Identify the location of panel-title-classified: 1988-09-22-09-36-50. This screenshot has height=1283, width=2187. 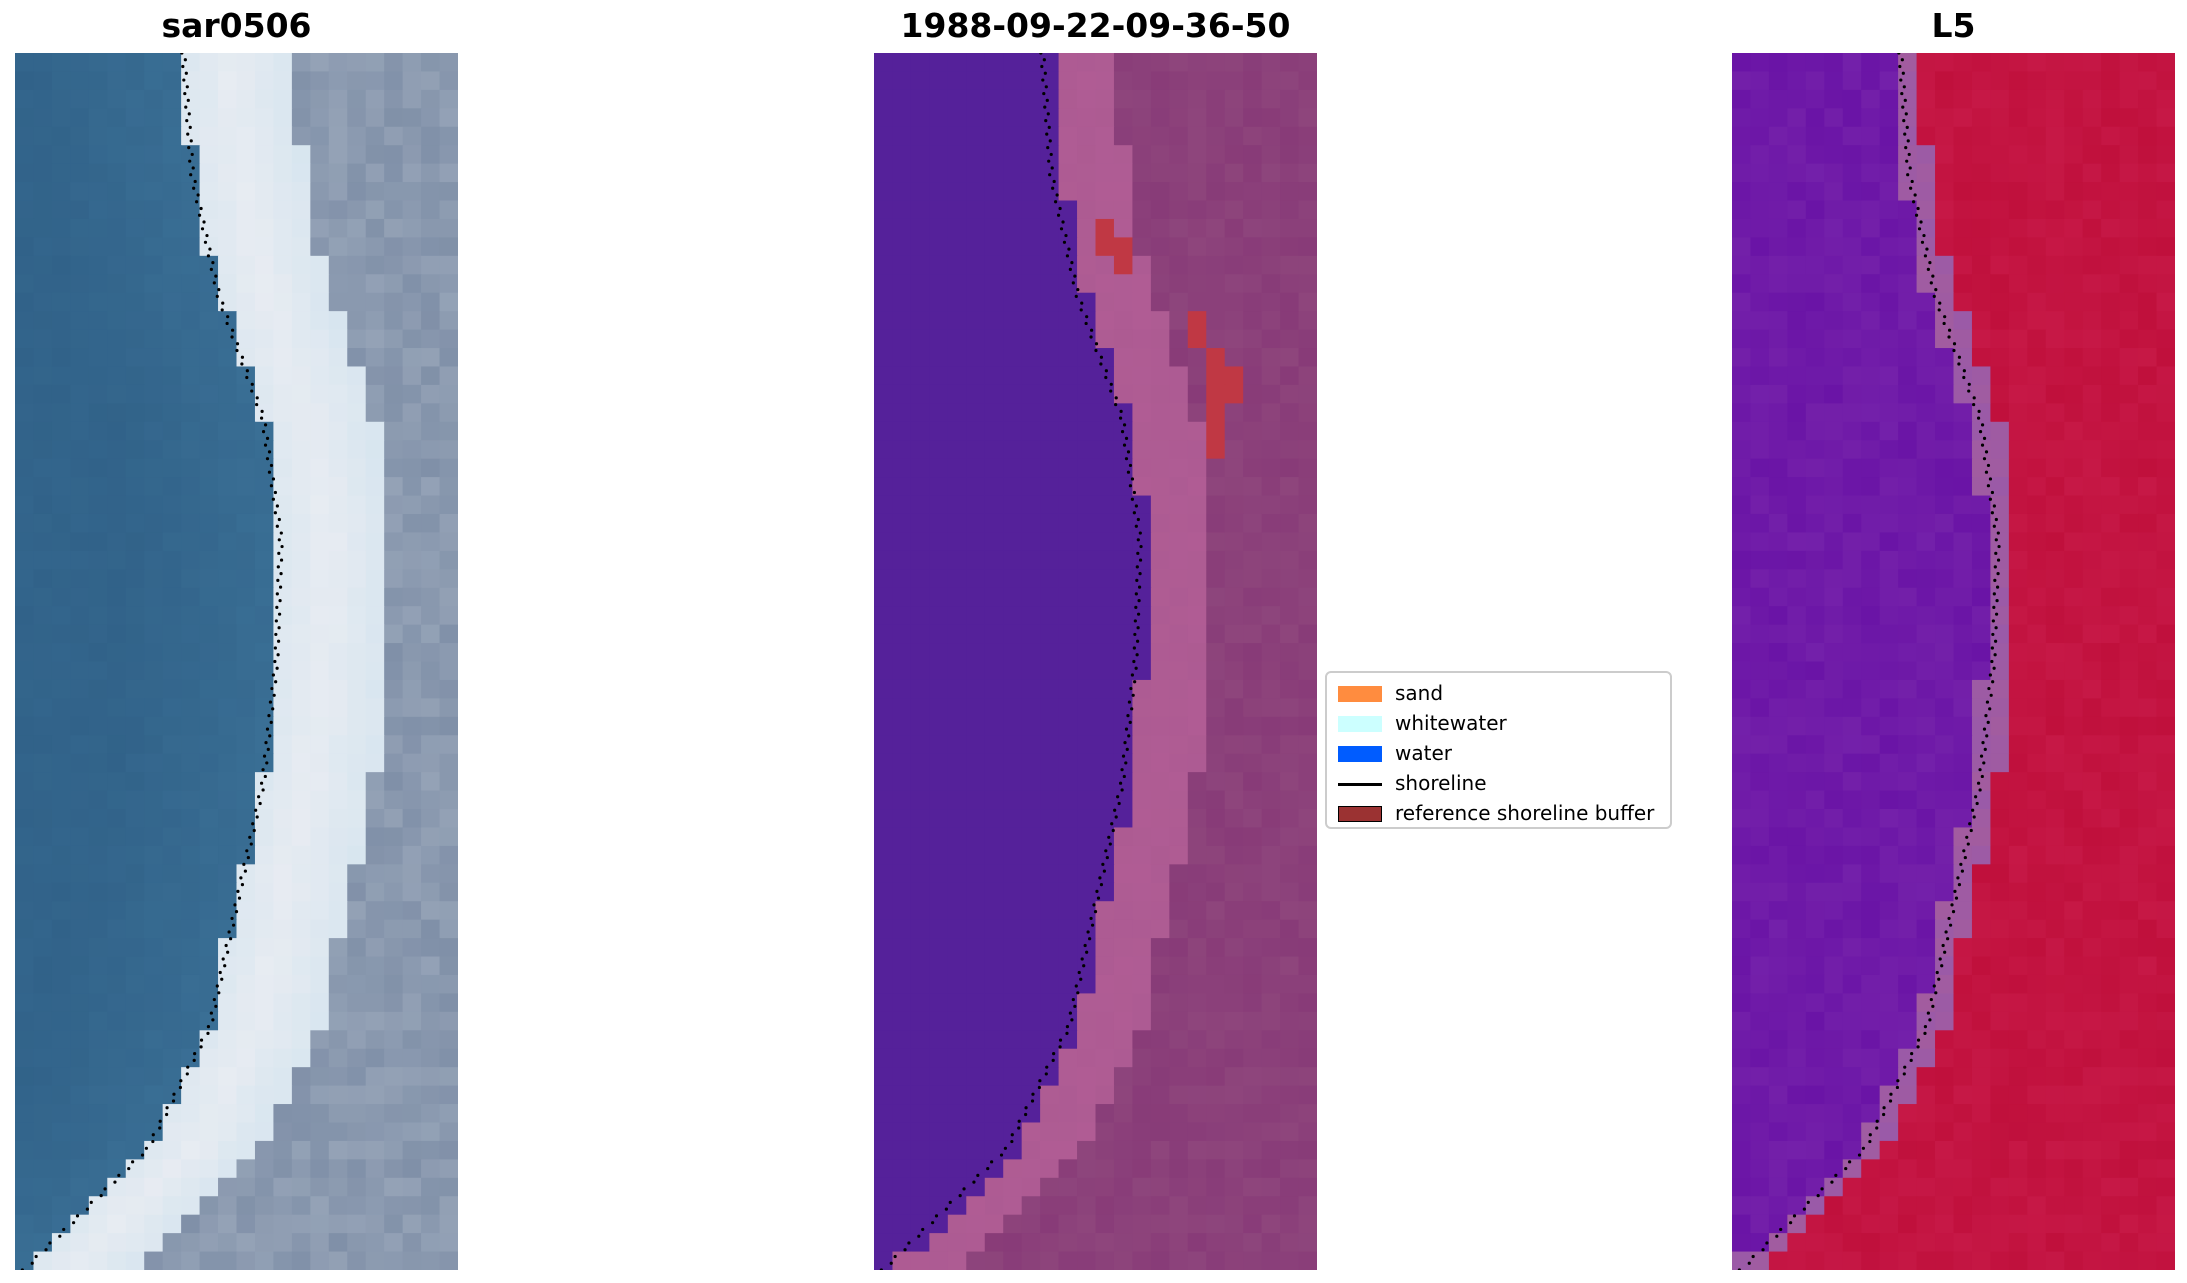
(1095, 25).